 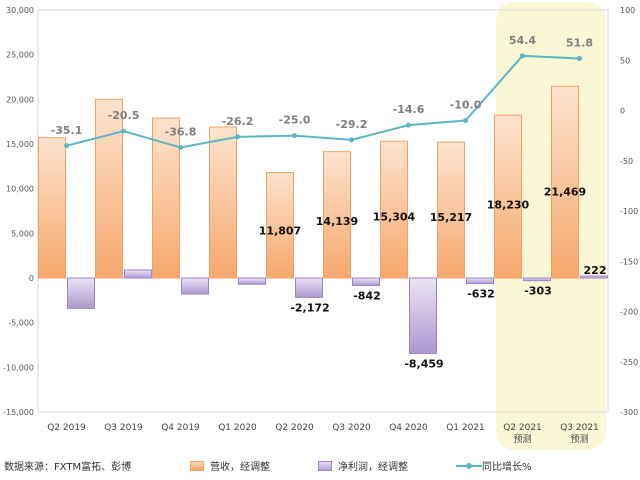 What do you see at coordinates (20, 55) in the screenshot?
I see `y-left-tick-label: 25,000` at bounding box center [20, 55].